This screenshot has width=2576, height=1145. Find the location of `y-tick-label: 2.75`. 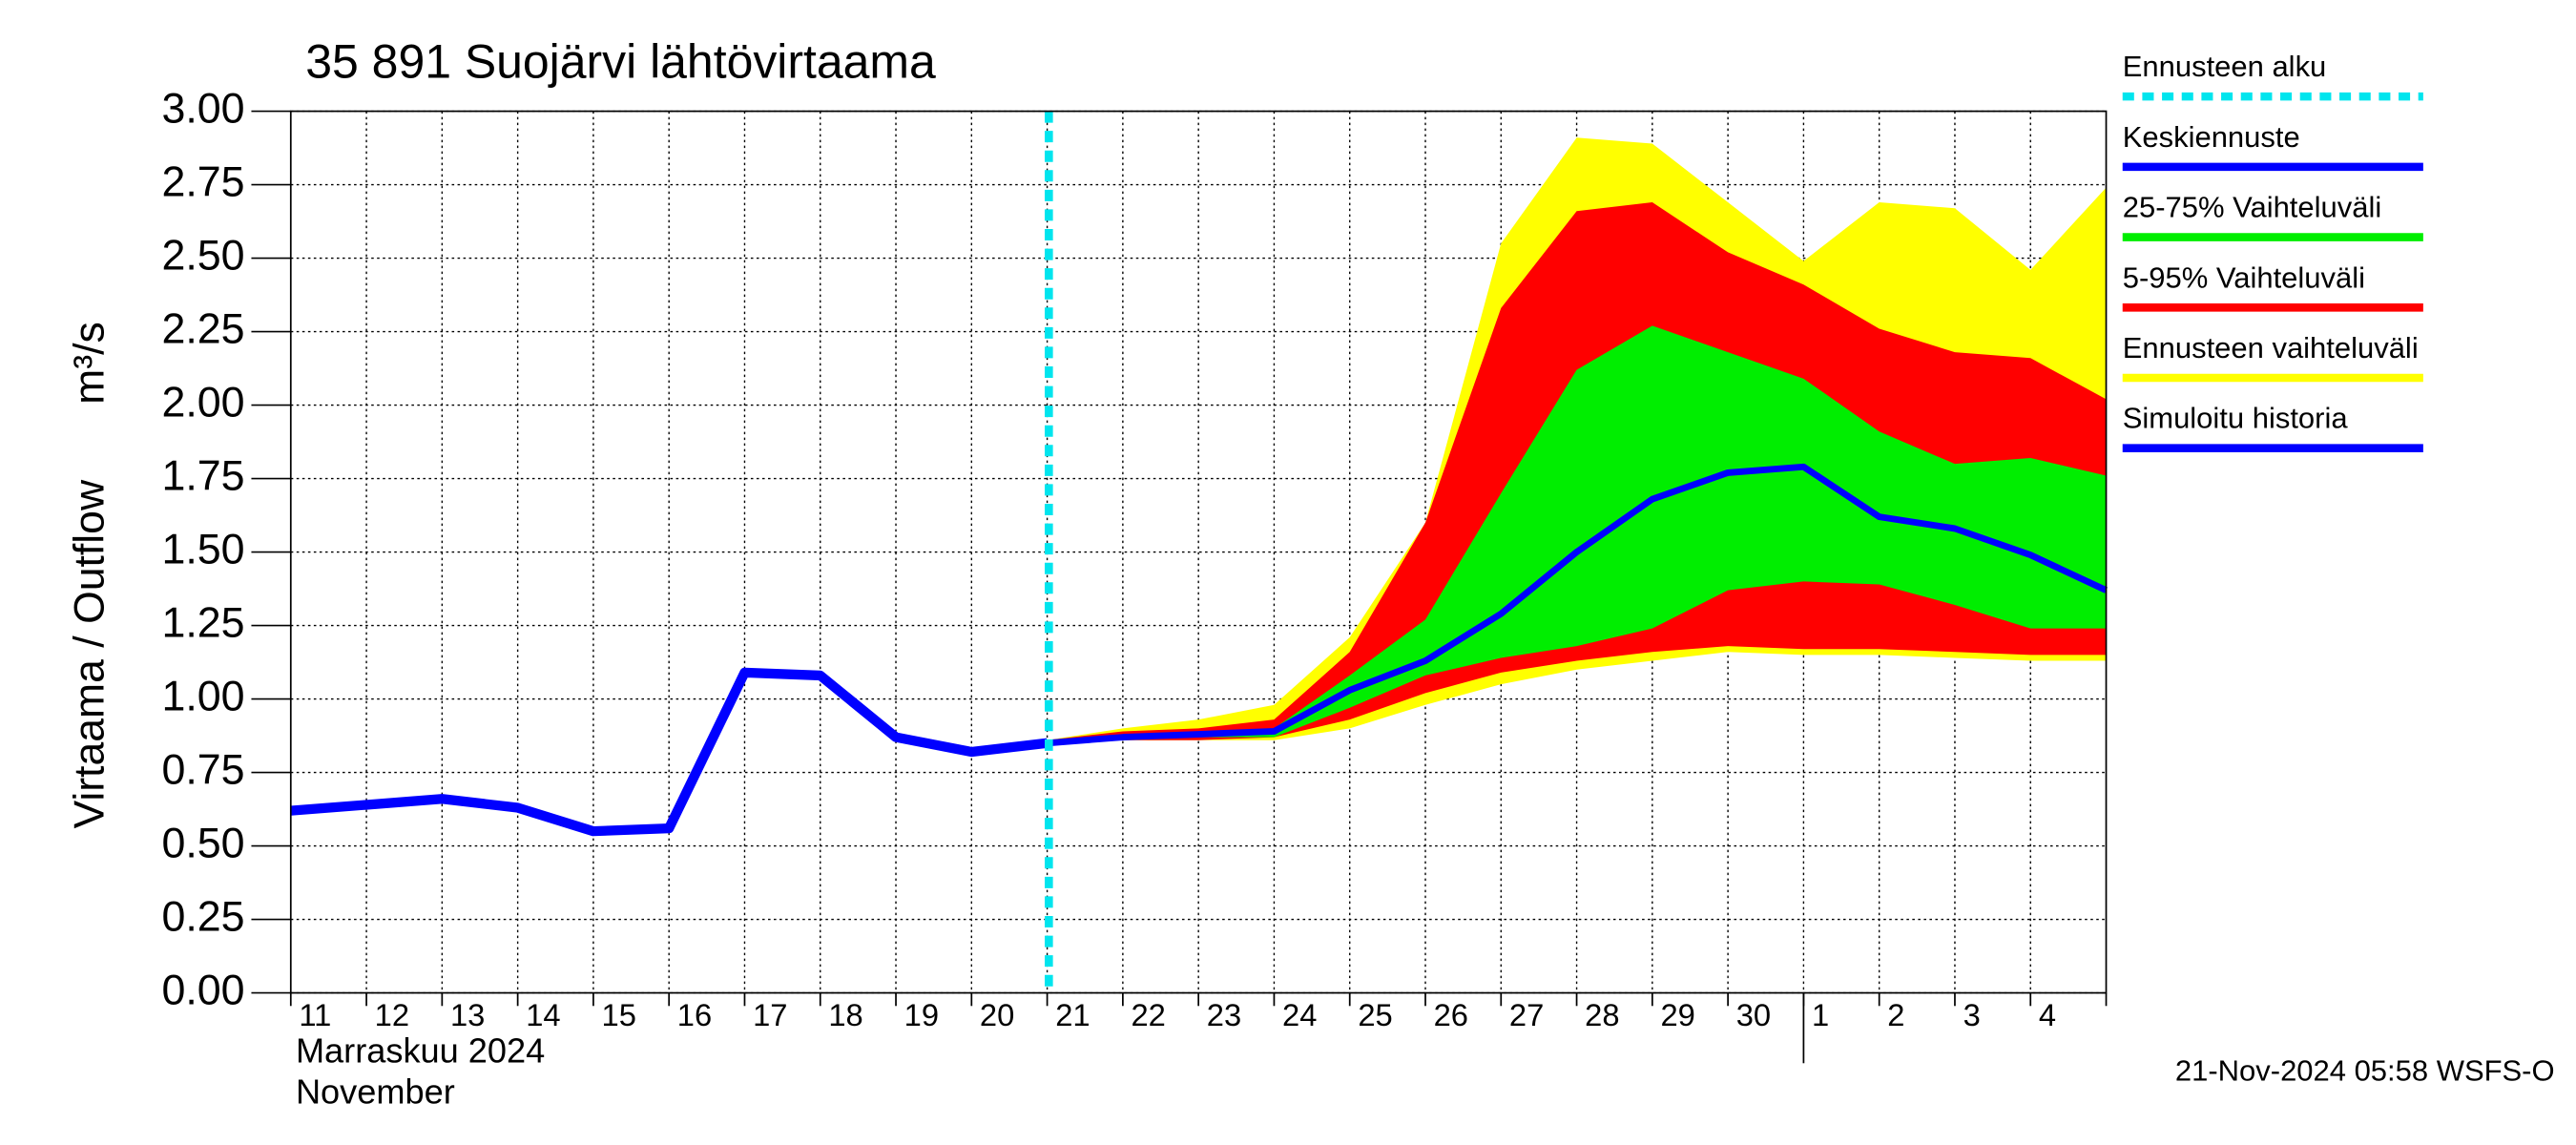

y-tick-label: 2.75 is located at coordinates (202, 181).